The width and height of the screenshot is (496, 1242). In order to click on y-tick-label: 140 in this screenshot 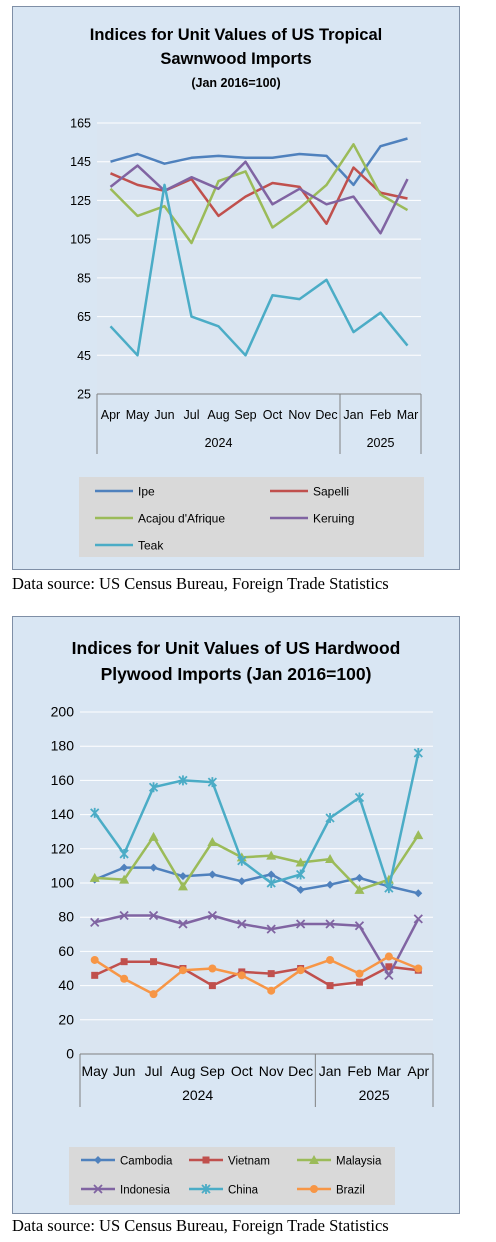, I will do `click(63, 814)`.